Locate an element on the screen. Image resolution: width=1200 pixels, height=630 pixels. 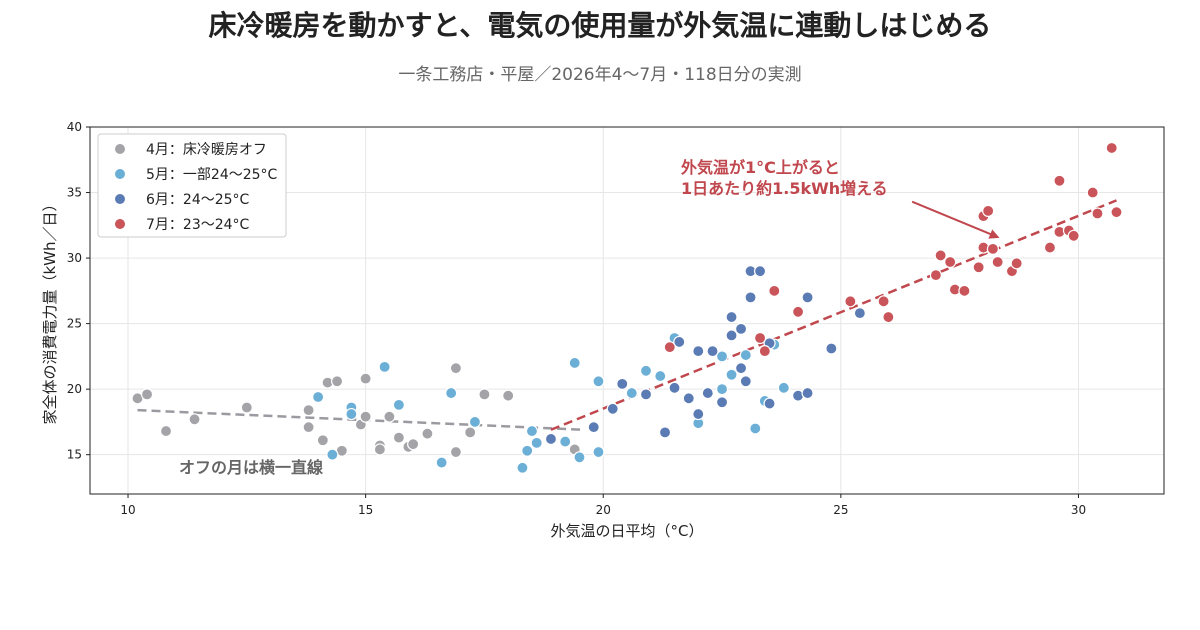
y-tick-label: 25 is located at coordinates (74, 324).